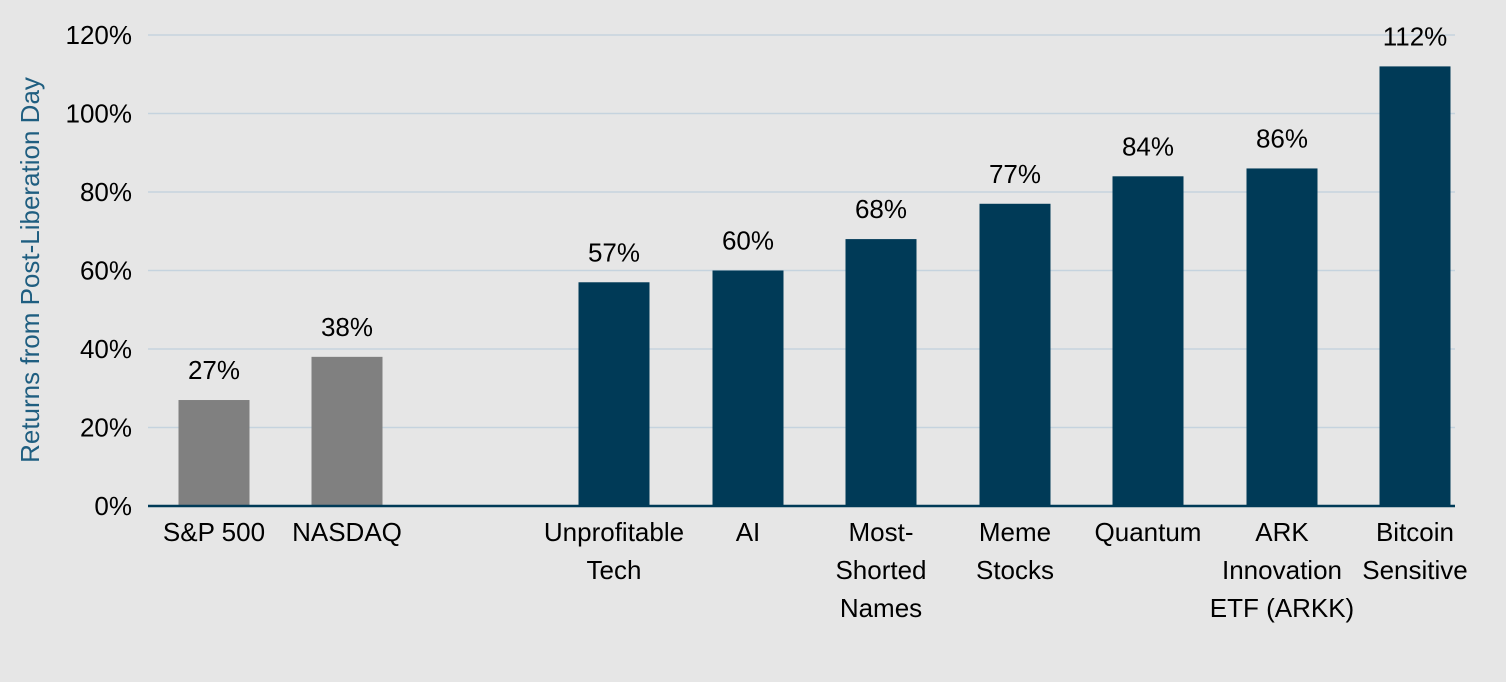 The height and width of the screenshot is (682, 1506). Describe the element at coordinates (99, 114) in the screenshot. I see `y-tick-label: 100%` at that location.